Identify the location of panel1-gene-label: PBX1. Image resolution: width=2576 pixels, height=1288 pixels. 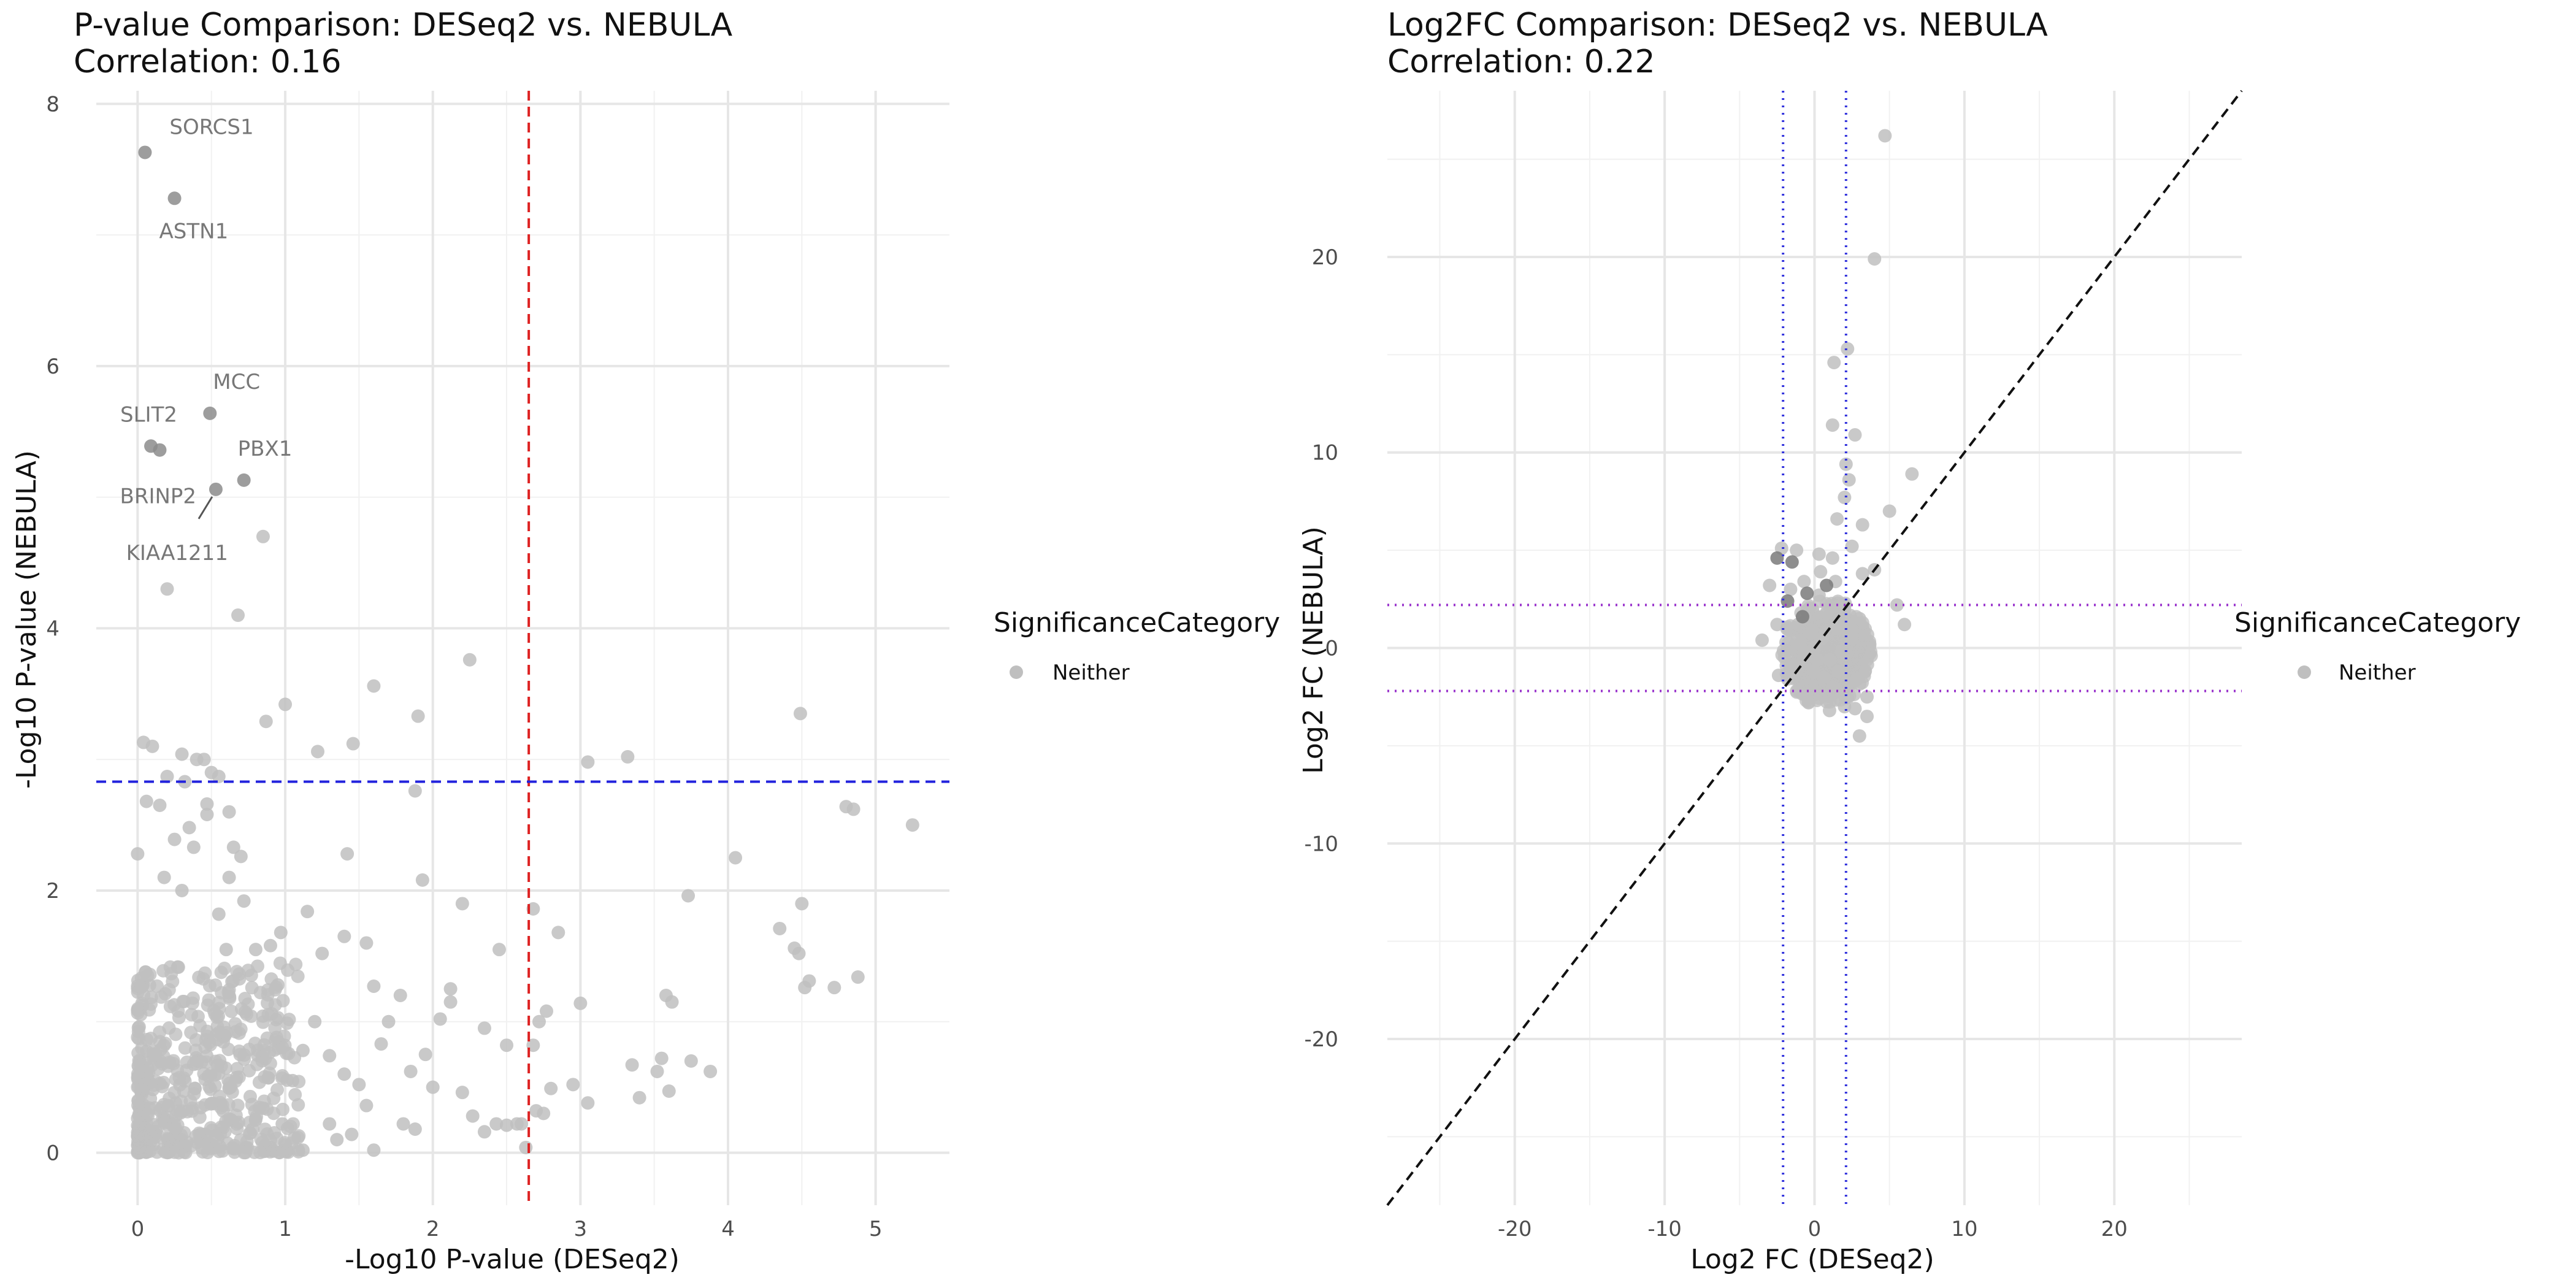
(265, 449).